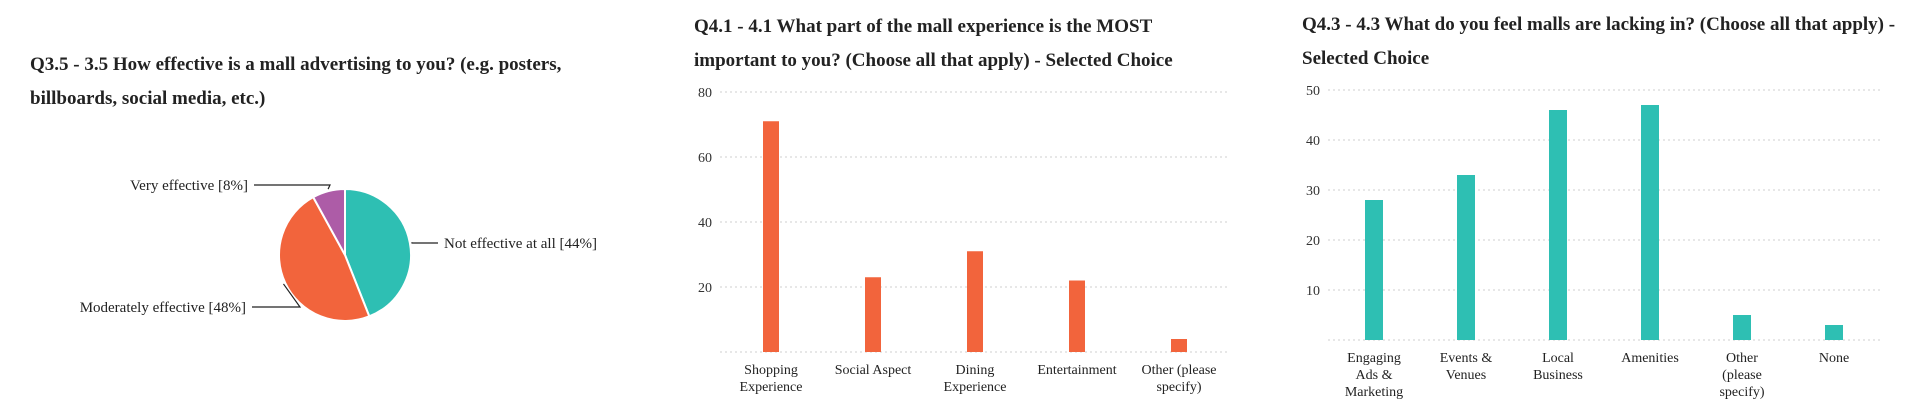 The width and height of the screenshot is (1920, 417). What do you see at coordinates (1558, 367) in the screenshot?
I see `lacking-category-label: Local Business` at bounding box center [1558, 367].